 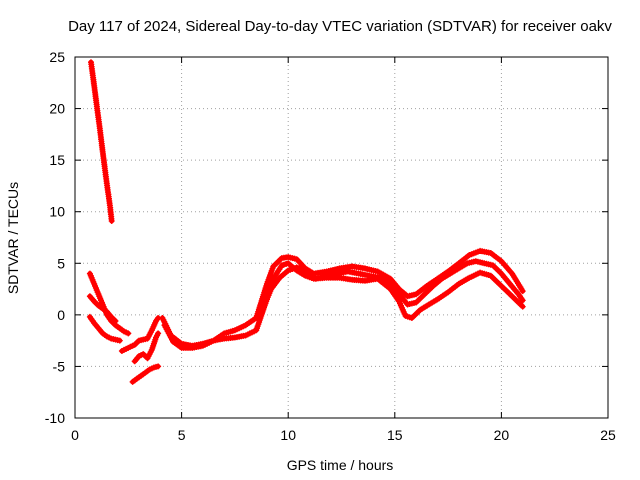 I want to click on series-dip-b, so click(x=146, y=347).